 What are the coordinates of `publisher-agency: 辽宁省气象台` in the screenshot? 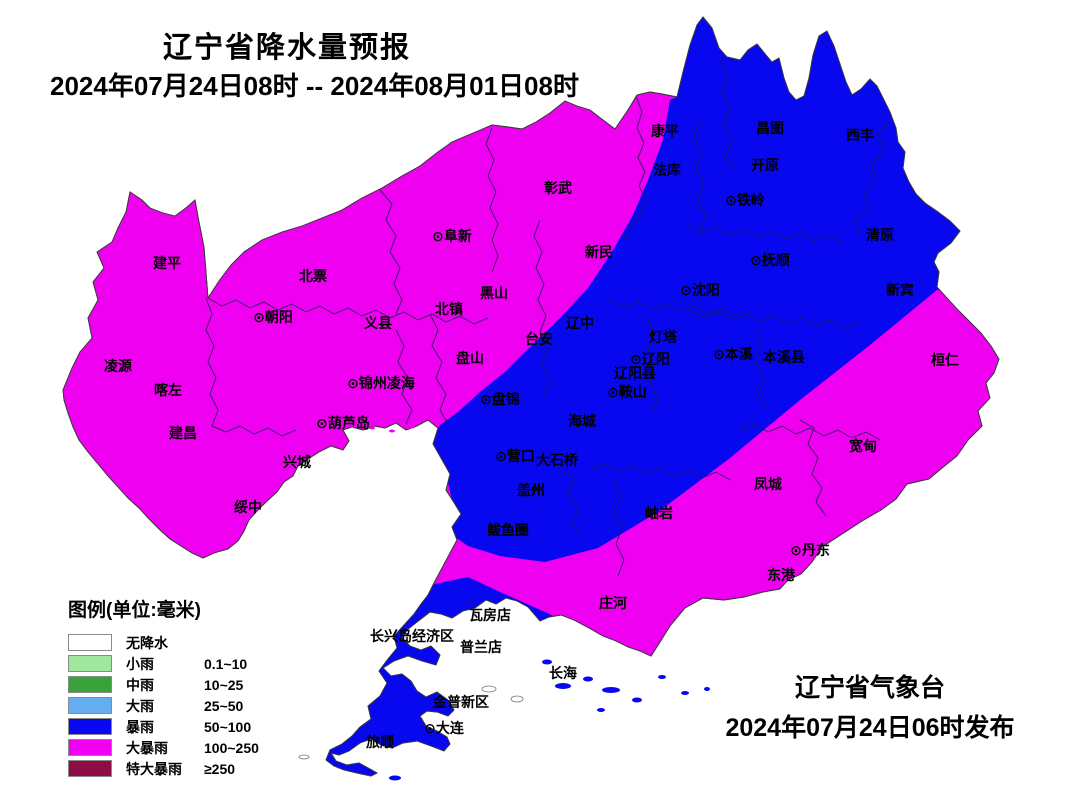 It's located at (869, 688).